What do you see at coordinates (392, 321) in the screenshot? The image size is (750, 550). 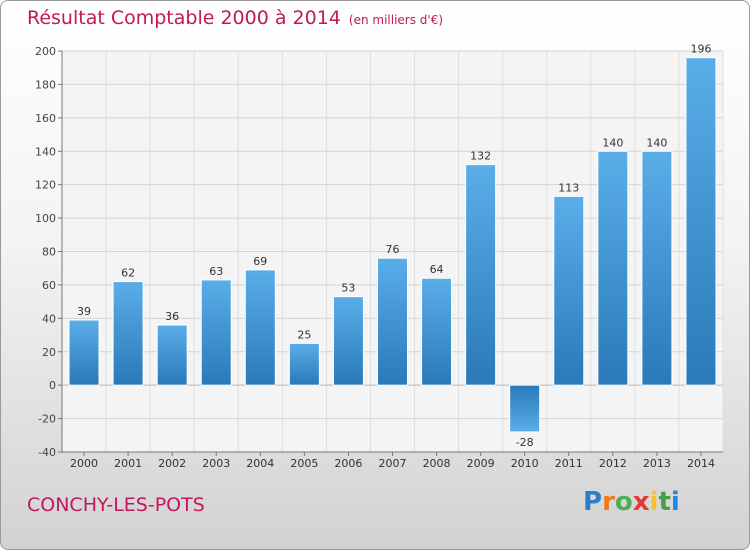 I see `bar-2007` at bounding box center [392, 321].